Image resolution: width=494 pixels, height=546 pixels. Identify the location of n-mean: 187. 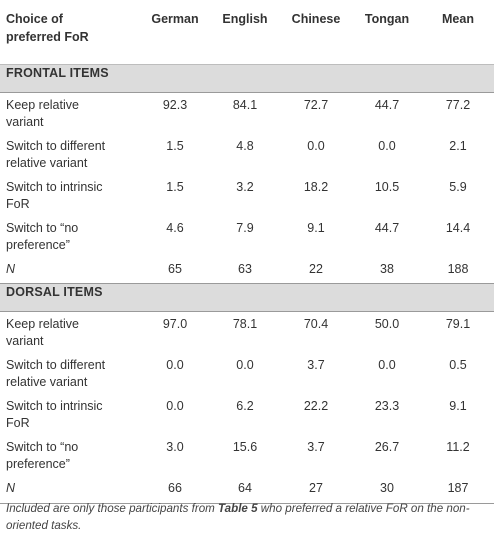
(458, 490).